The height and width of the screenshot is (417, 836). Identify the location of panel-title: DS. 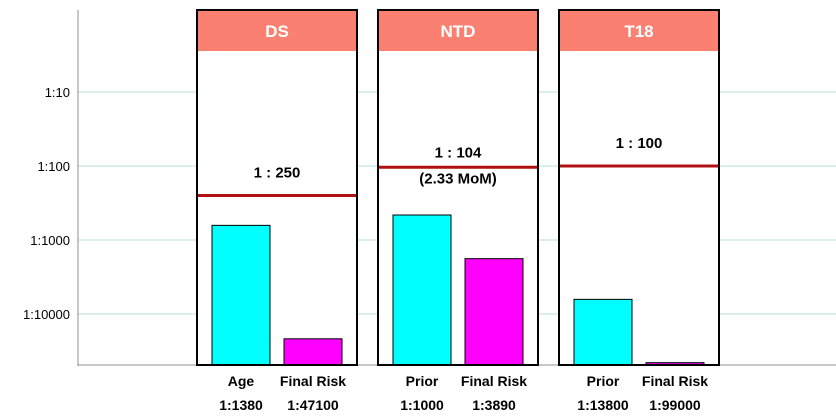
(277, 31).